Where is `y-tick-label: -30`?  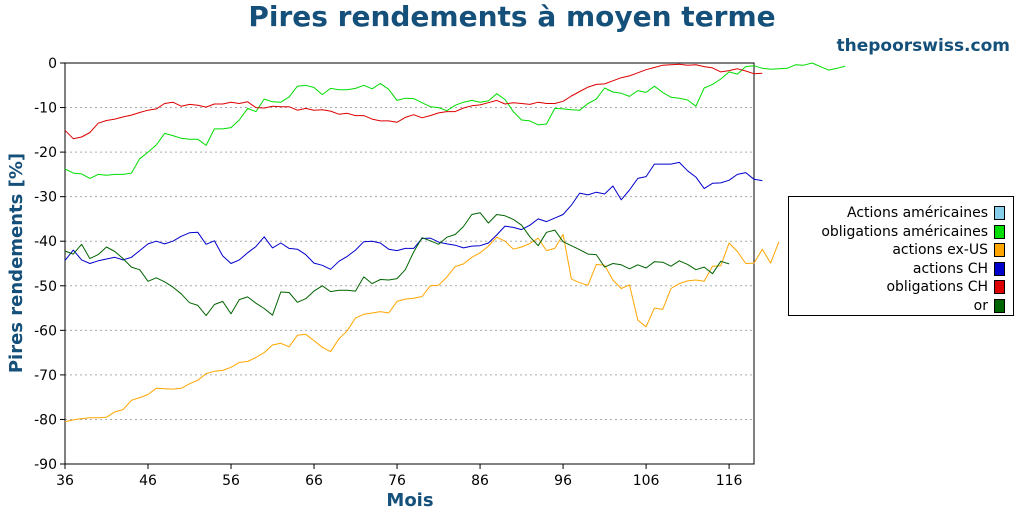
y-tick-label: -30 is located at coordinates (45, 198).